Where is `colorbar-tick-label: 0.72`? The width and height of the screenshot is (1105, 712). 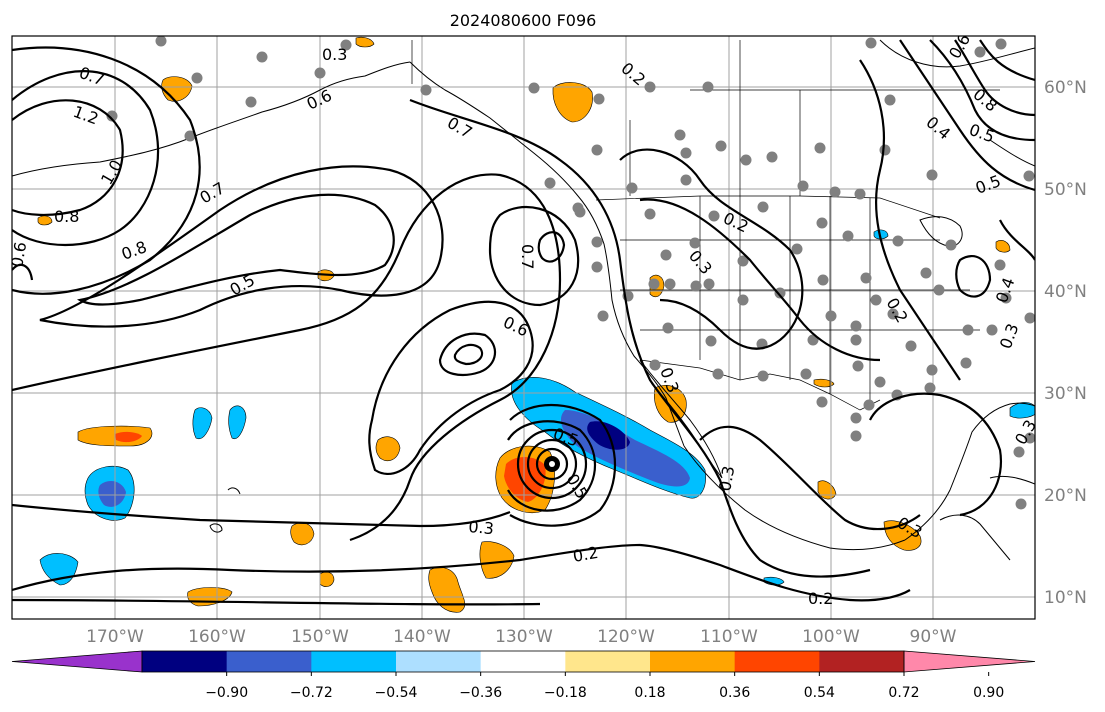
colorbar-tick-label: 0.72 is located at coordinates (903, 693).